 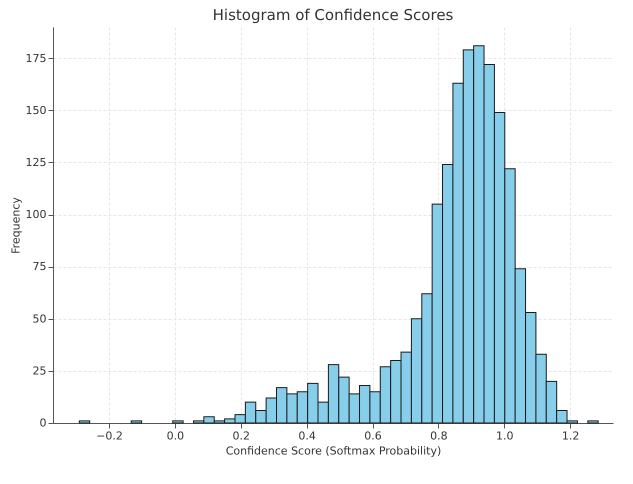 What do you see at coordinates (39, 371) in the screenshot?
I see `y-tick-label: 25` at bounding box center [39, 371].